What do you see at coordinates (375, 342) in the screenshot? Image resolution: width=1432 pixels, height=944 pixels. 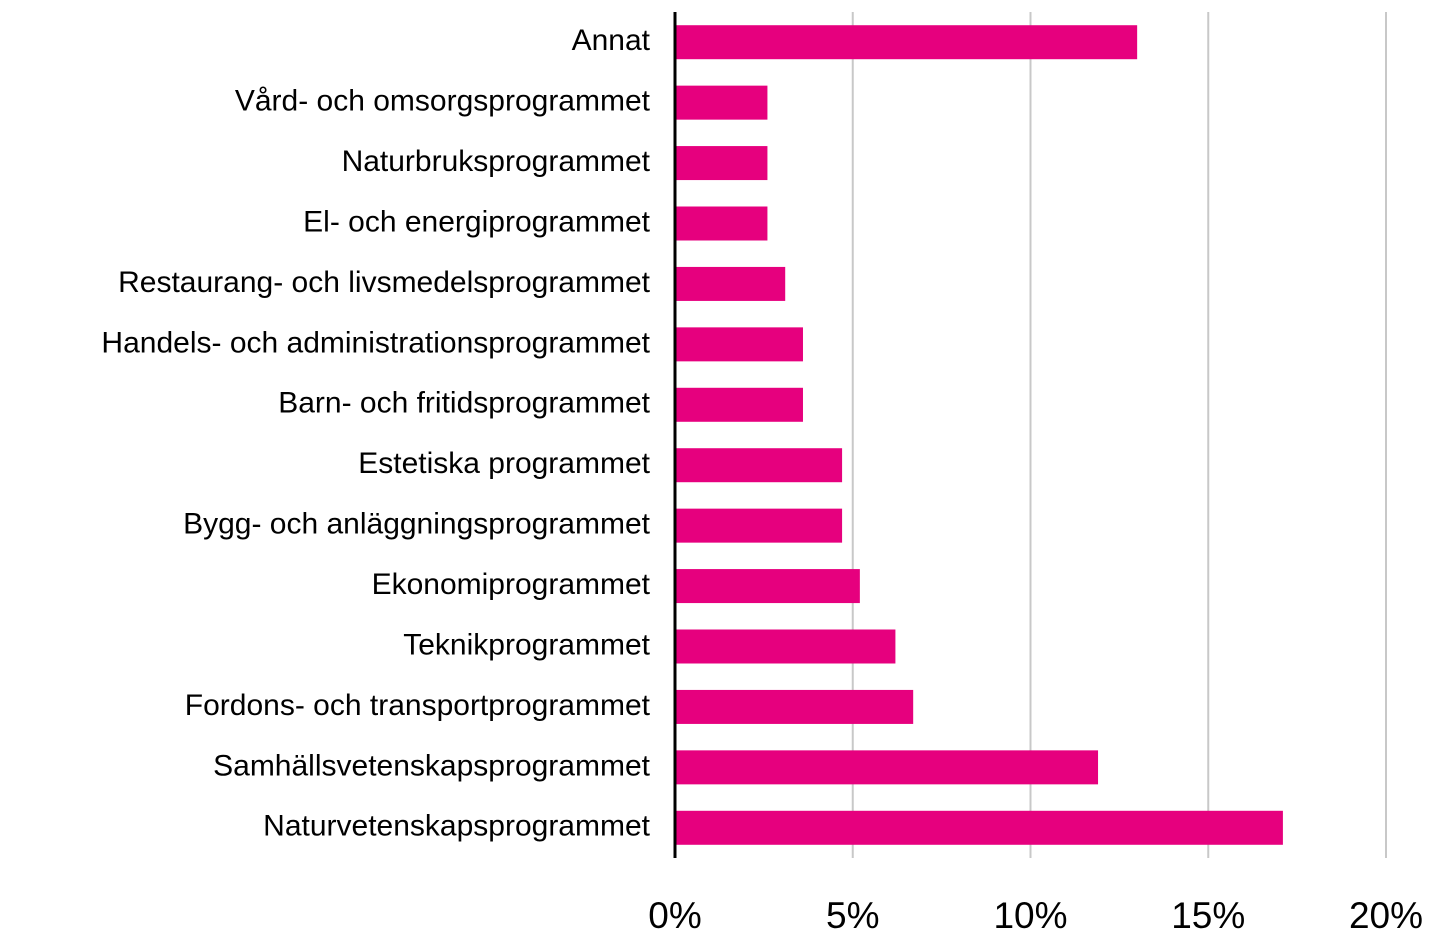 I see `y-tick-label: Handels- och administrationsprogrammet` at bounding box center [375, 342].